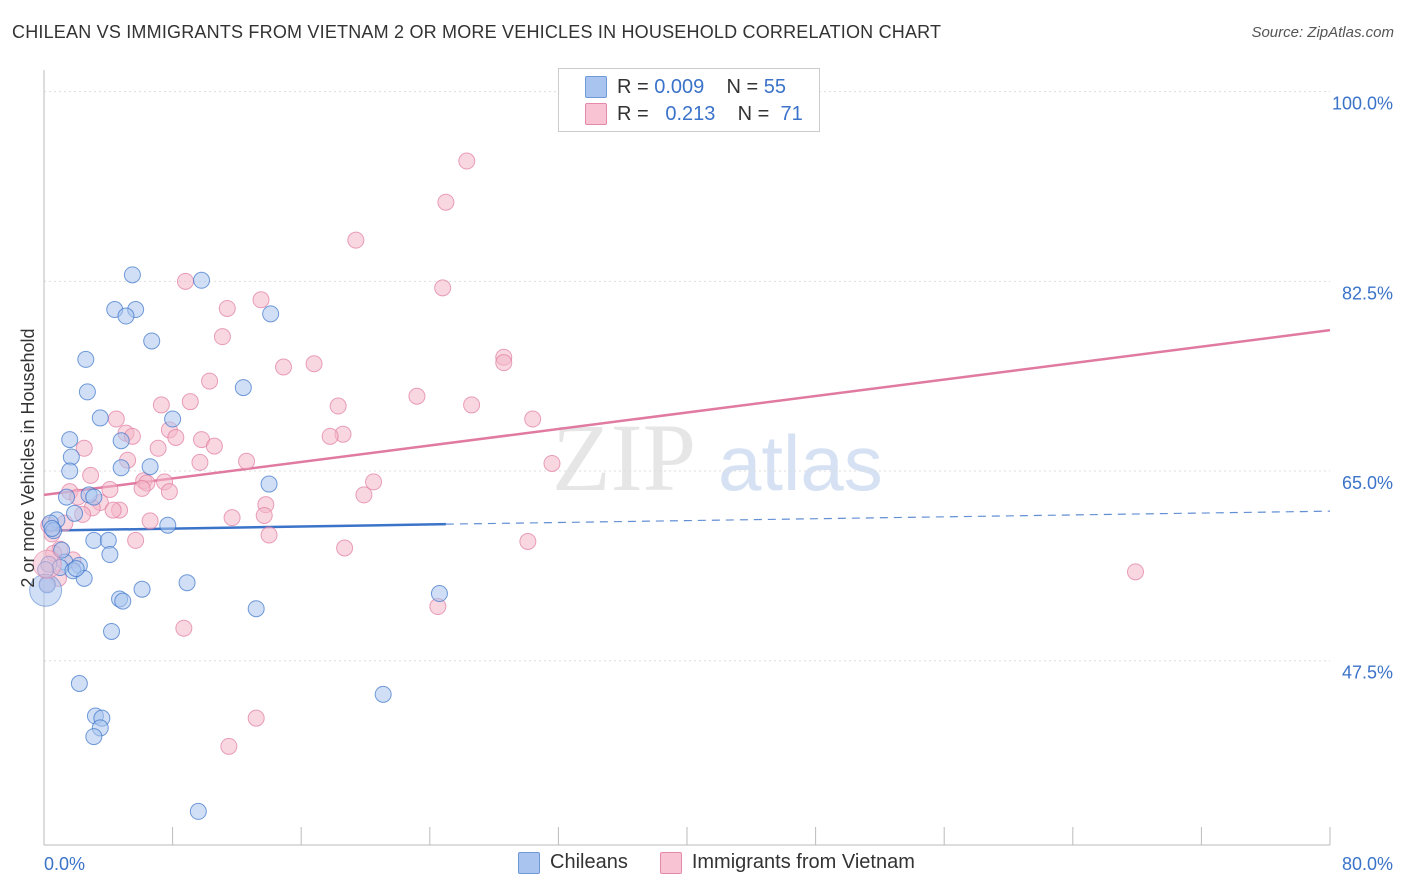 The width and height of the screenshot is (1406, 892). I want to click on legend-label: Immigrants from Vietnam, so click(803, 862).